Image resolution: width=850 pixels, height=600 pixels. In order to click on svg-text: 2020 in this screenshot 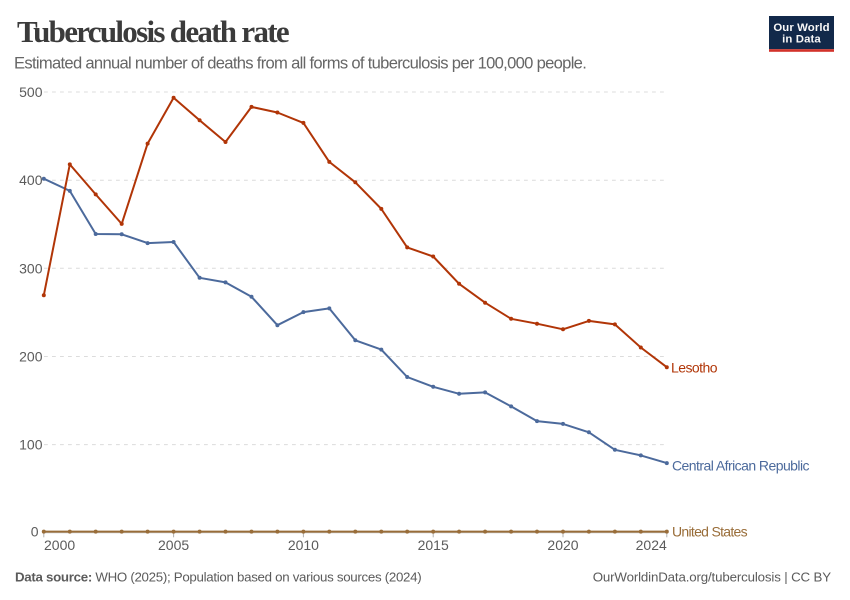, I will do `click(562, 545)`.